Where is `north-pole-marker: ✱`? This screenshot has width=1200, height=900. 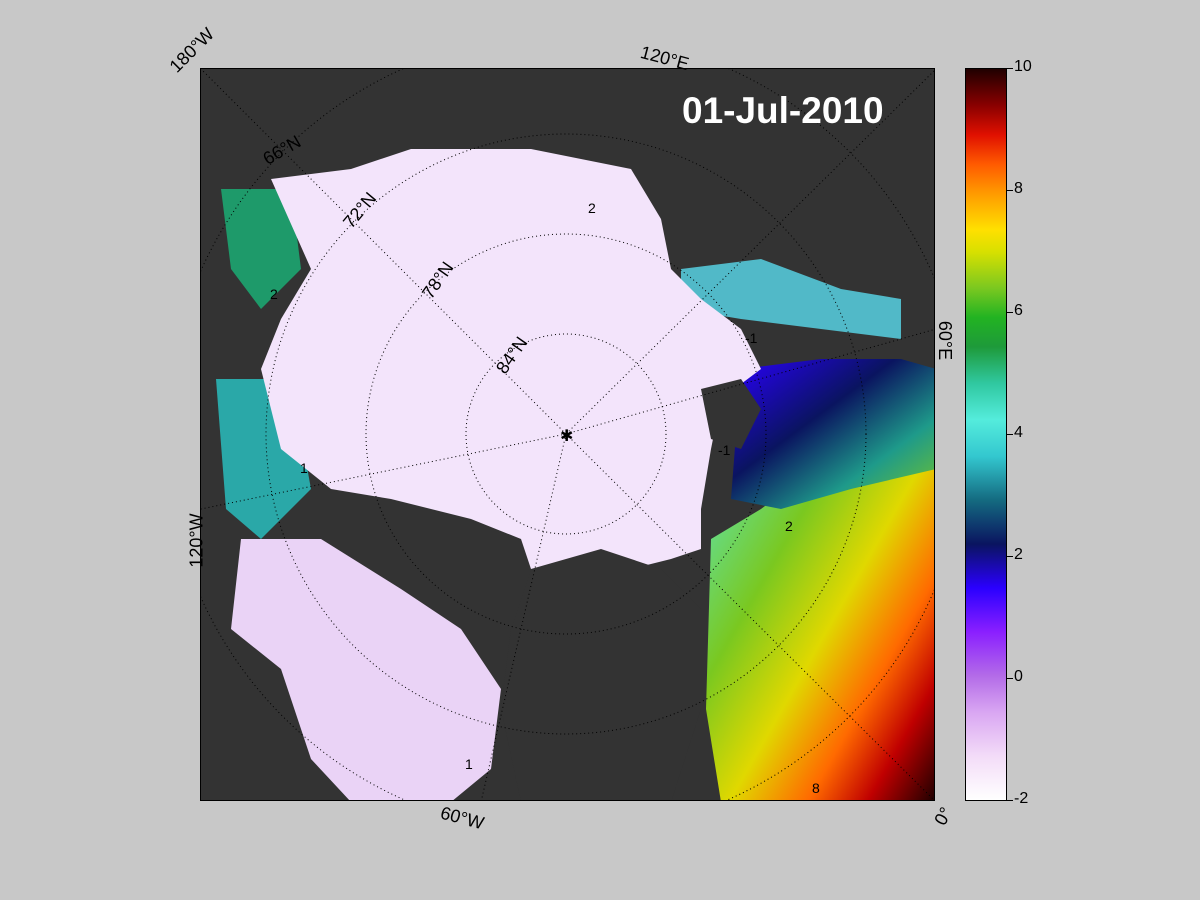
north-pole-marker: ✱ is located at coordinates (566, 436).